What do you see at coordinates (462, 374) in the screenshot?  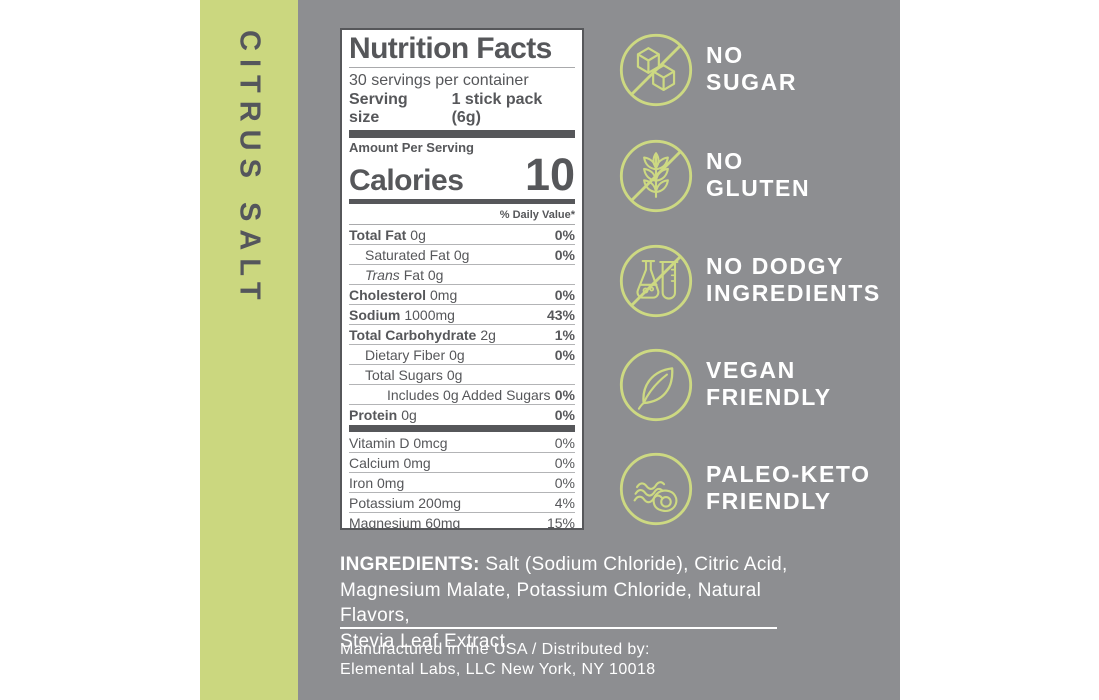 I see `nutrient-row-total-sugars: Total Sugars 0g` at bounding box center [462, 374].